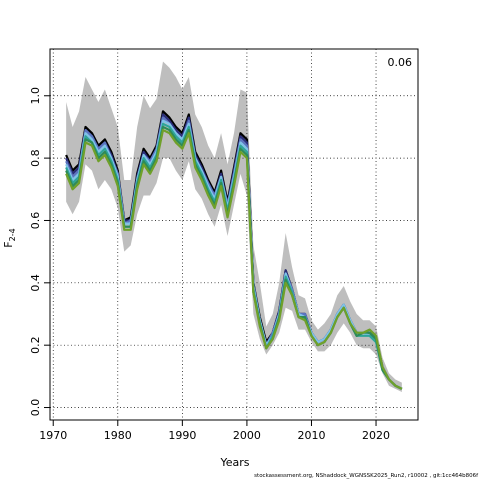  I want to click on y-axis-title: F2-4, so click(9, 237).